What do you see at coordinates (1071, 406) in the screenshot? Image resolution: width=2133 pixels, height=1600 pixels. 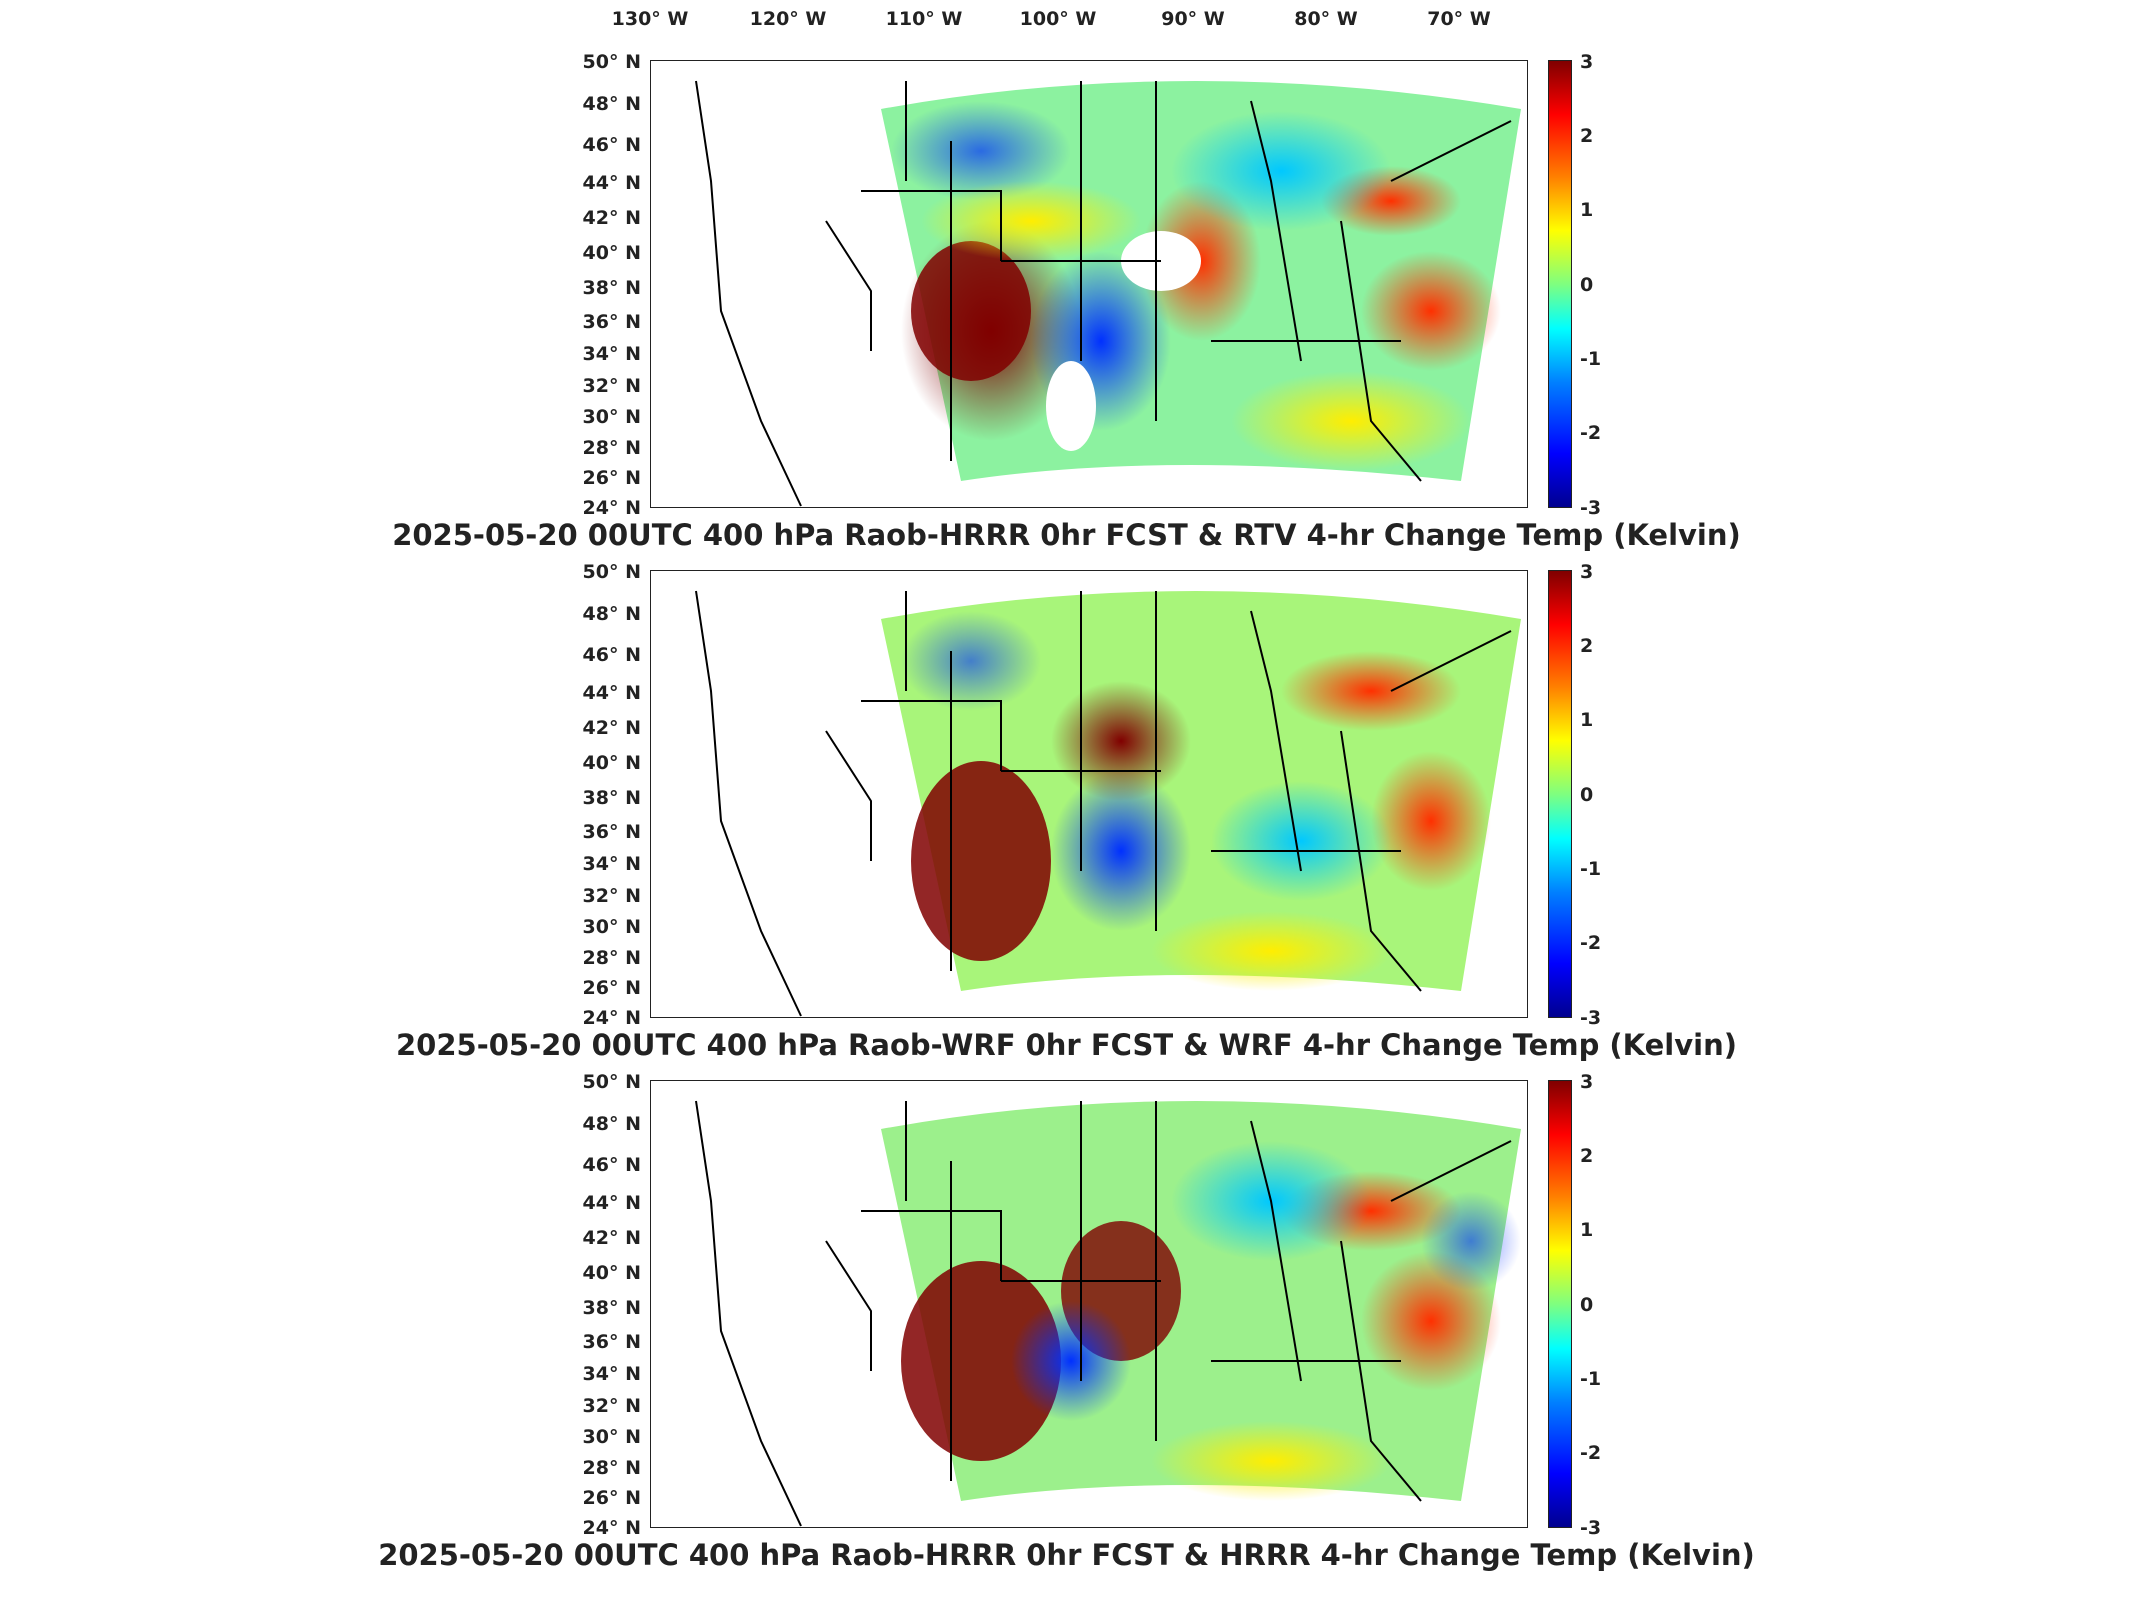 I see `missing-data` at bounding box center [1071, 406].